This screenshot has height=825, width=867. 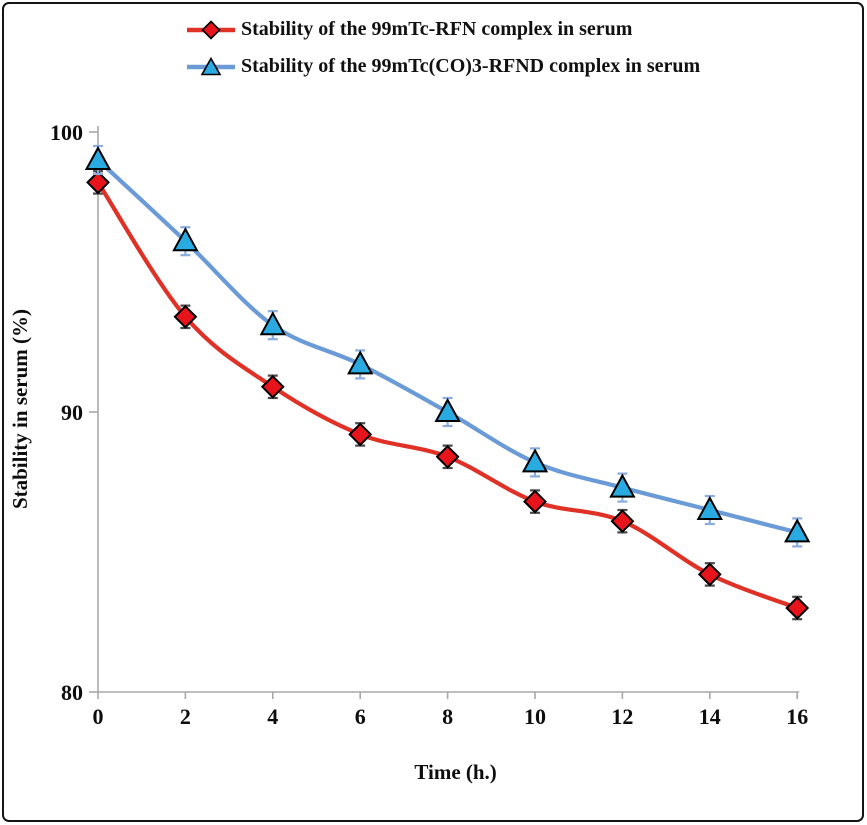 What do you see at coordinates (72, 412) in the screenshot?
I see `y-tick-label: 90` at bounding box center [72, 412].